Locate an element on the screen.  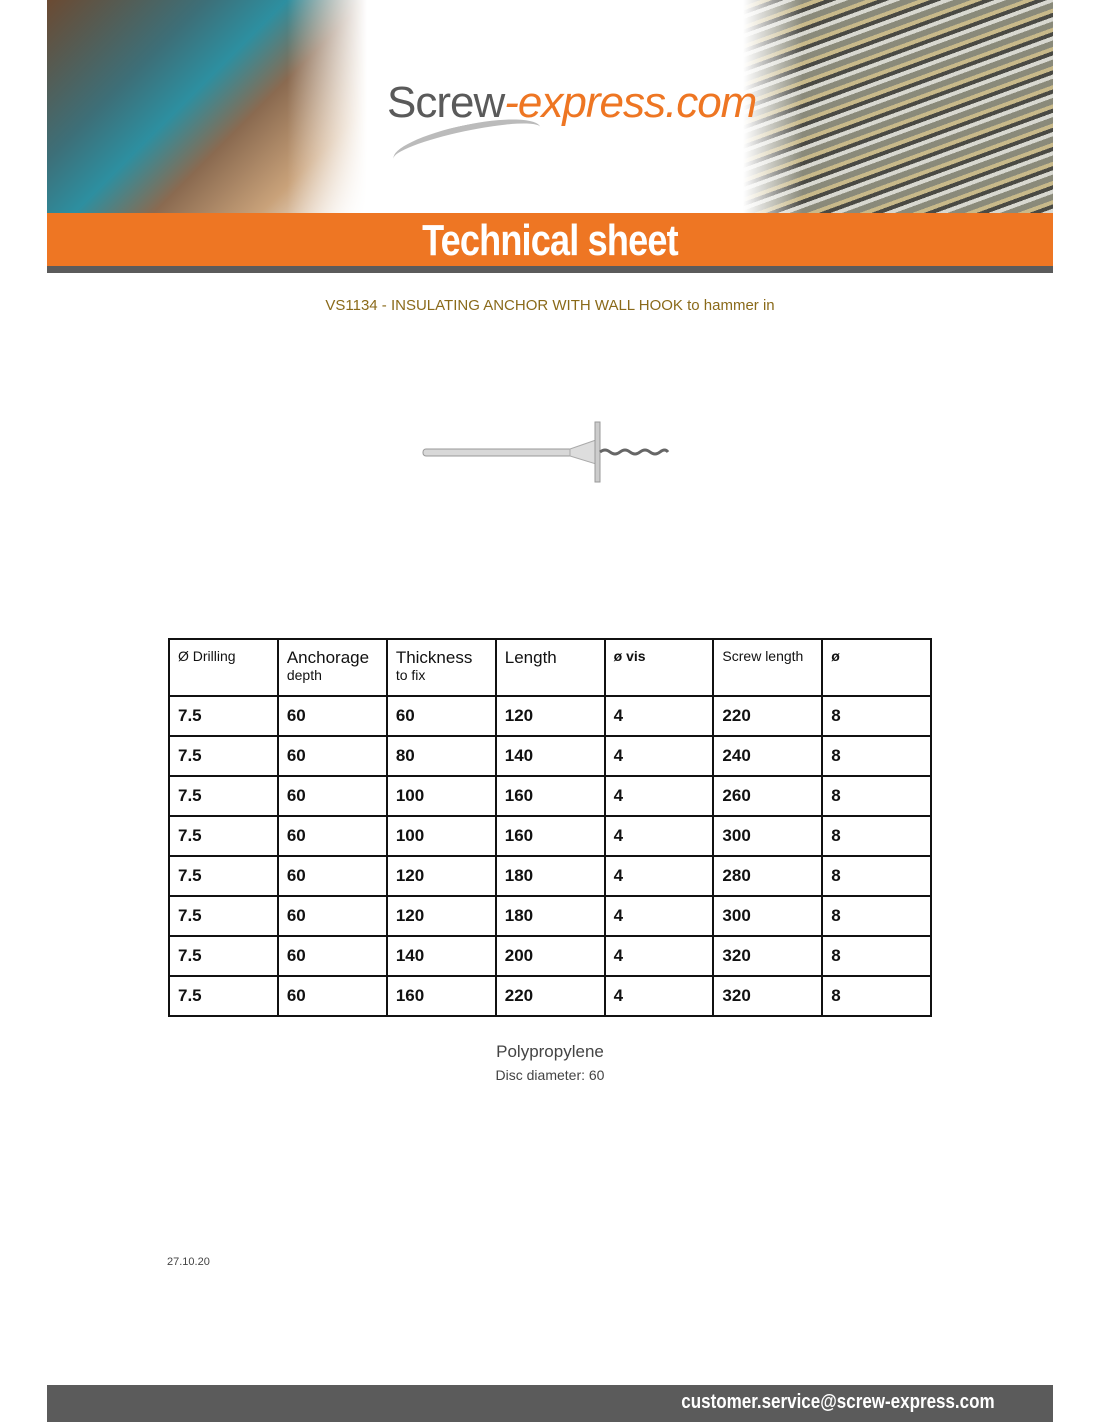
header-banner: Screw-express.com is located at coordinates (550, 106).